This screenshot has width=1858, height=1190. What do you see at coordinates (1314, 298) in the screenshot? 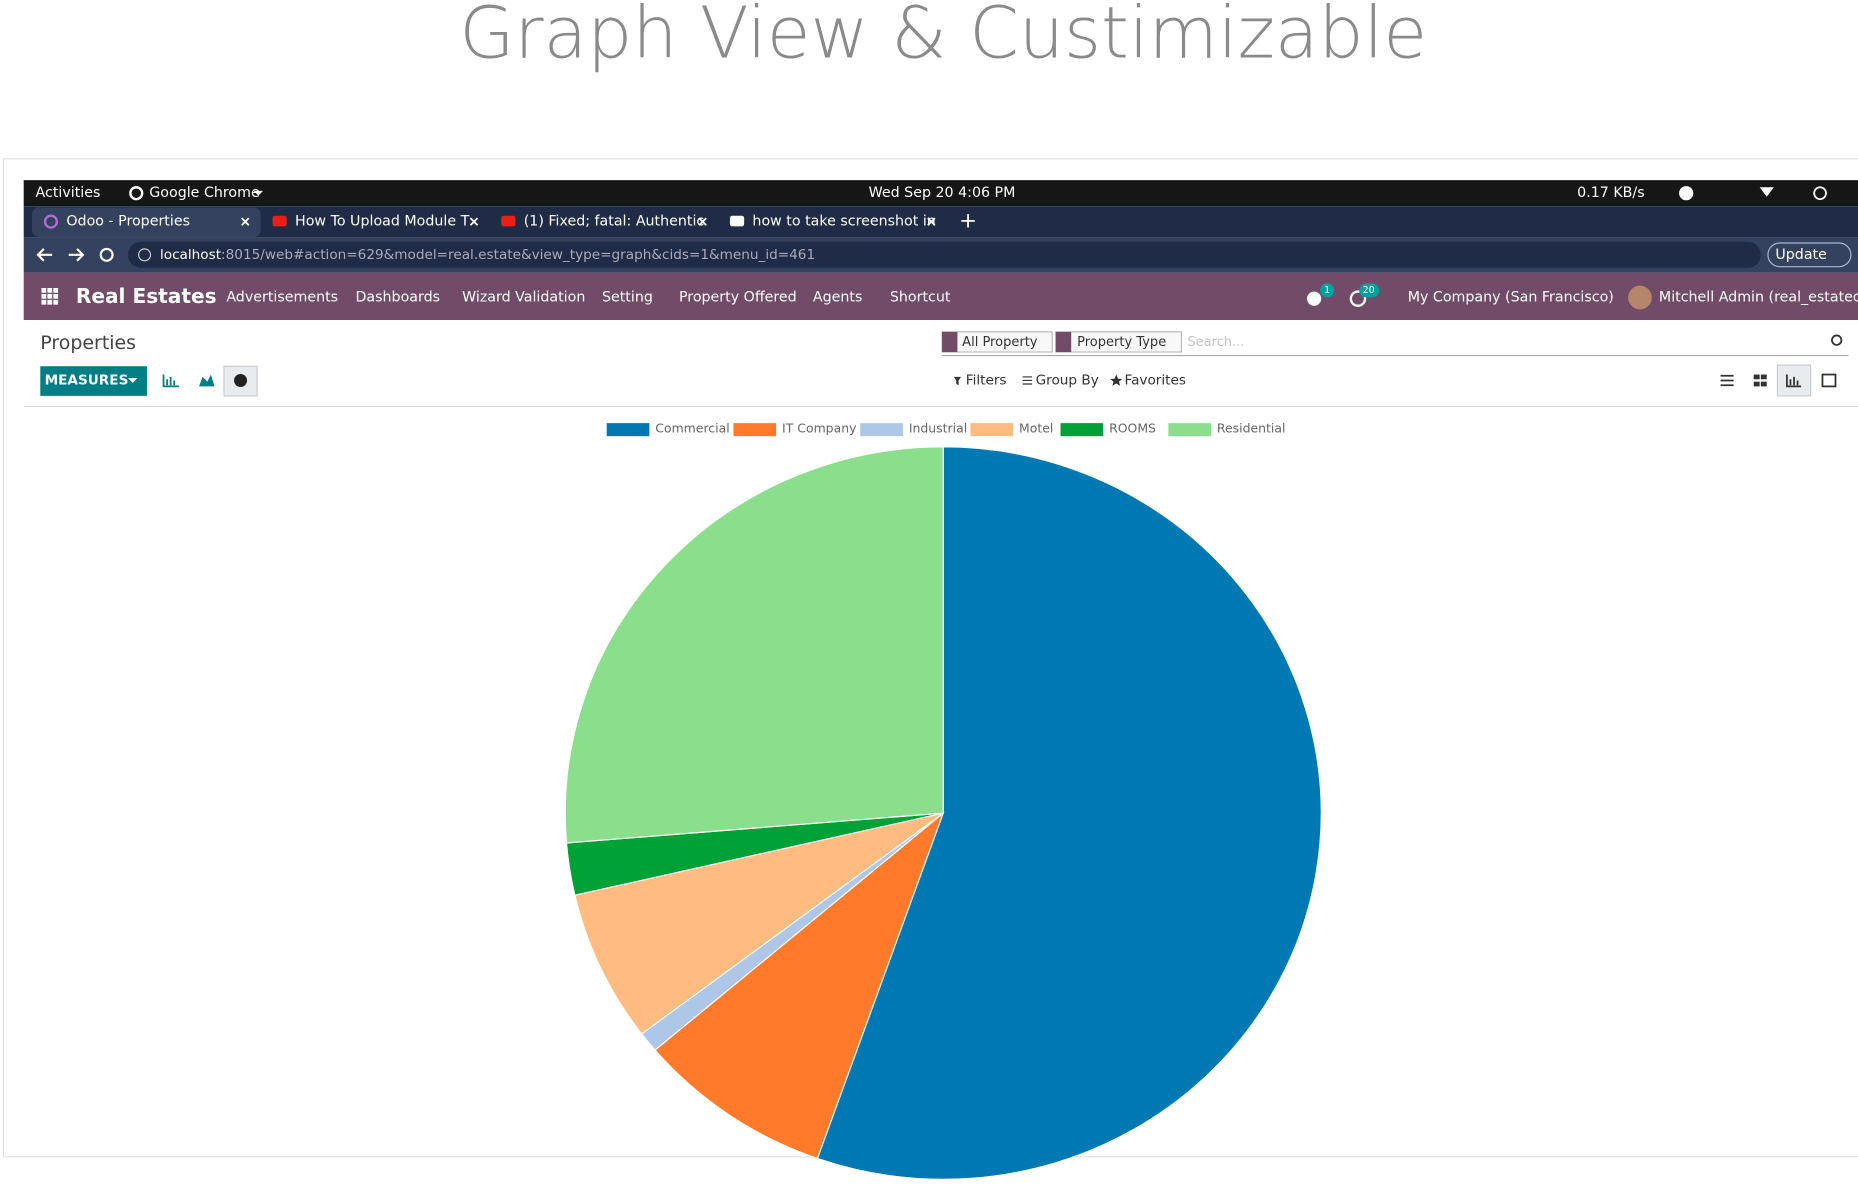
I see `chat-icon` at bounding box center [1314, 298].